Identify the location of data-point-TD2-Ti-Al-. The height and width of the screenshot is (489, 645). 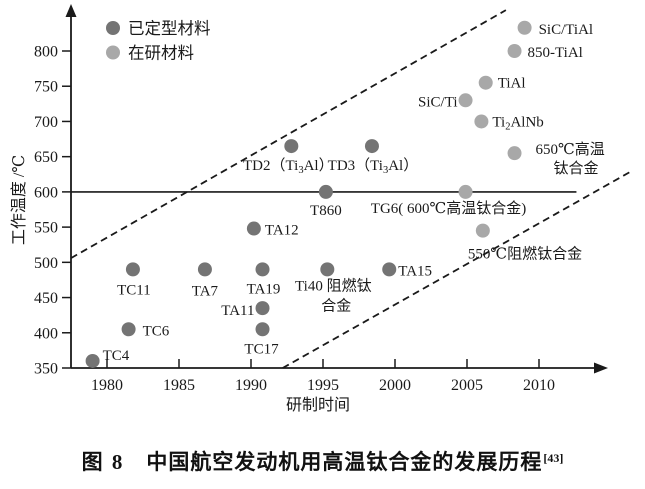
(291, 146).